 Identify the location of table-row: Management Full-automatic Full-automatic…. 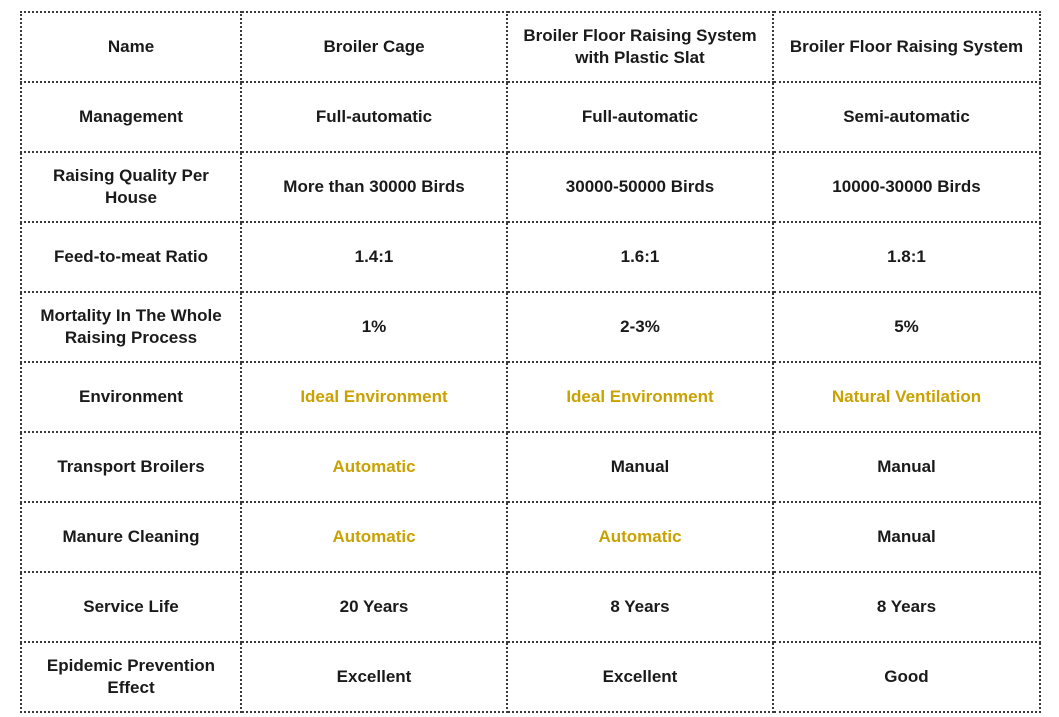
(530, 117).